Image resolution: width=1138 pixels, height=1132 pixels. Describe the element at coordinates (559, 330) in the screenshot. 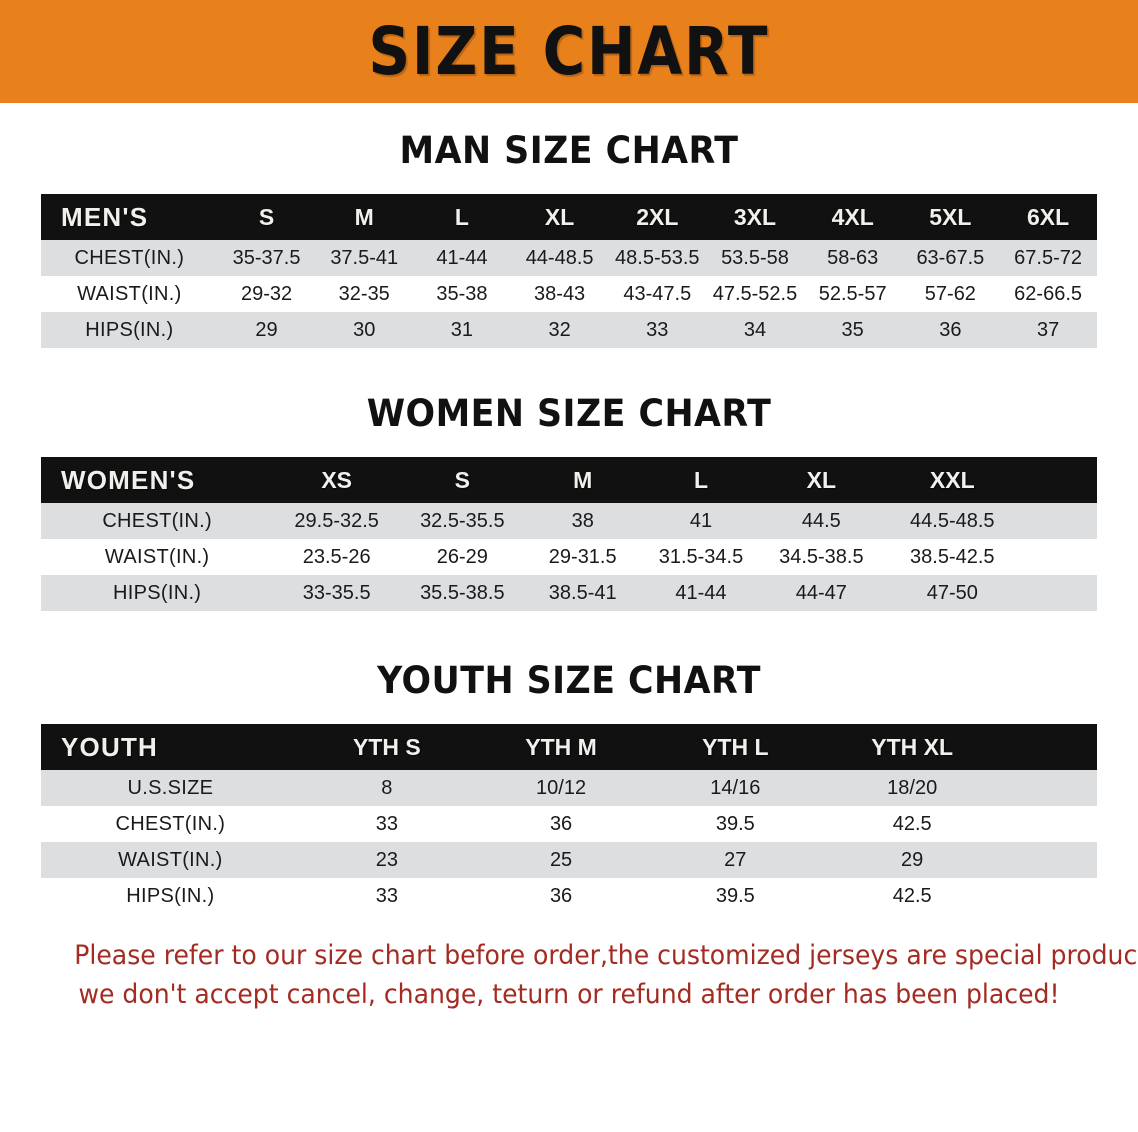

I see `measurement-cell: 32` at that location.